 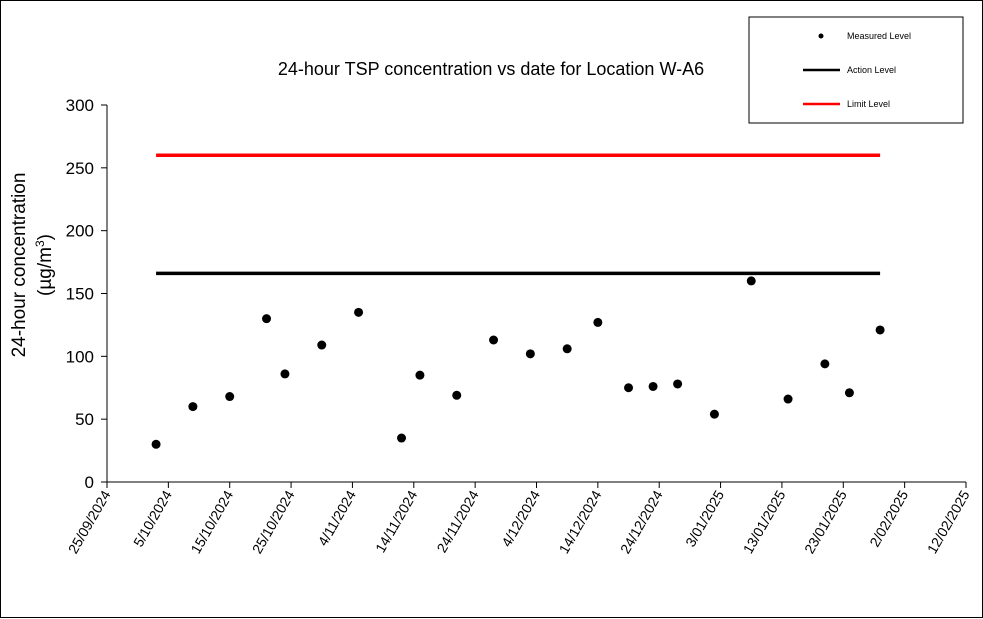 I want to click on x-tick-label: 14/11/2024, so click(x=396, y=521).